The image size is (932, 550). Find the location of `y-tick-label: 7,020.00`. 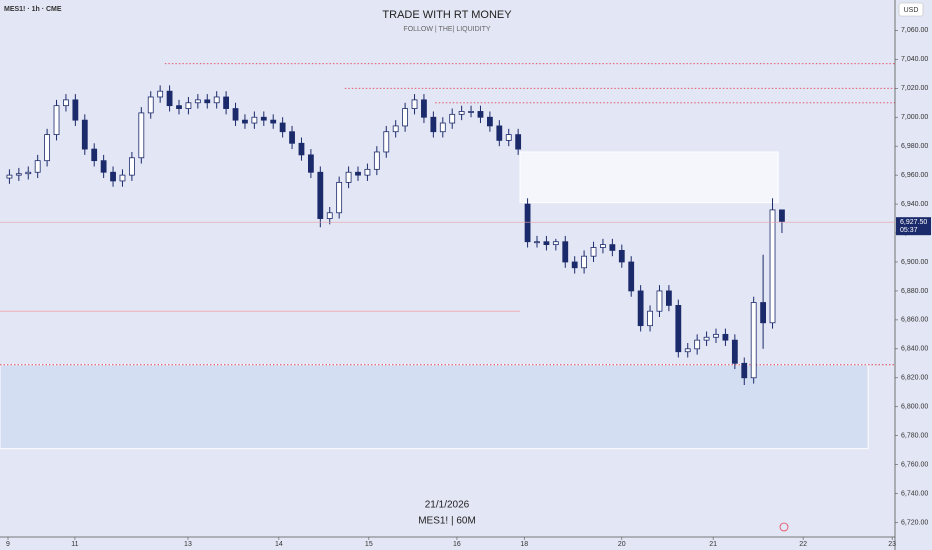

y-tick-label: 7,020.00 is located at coordinates (914, 88).